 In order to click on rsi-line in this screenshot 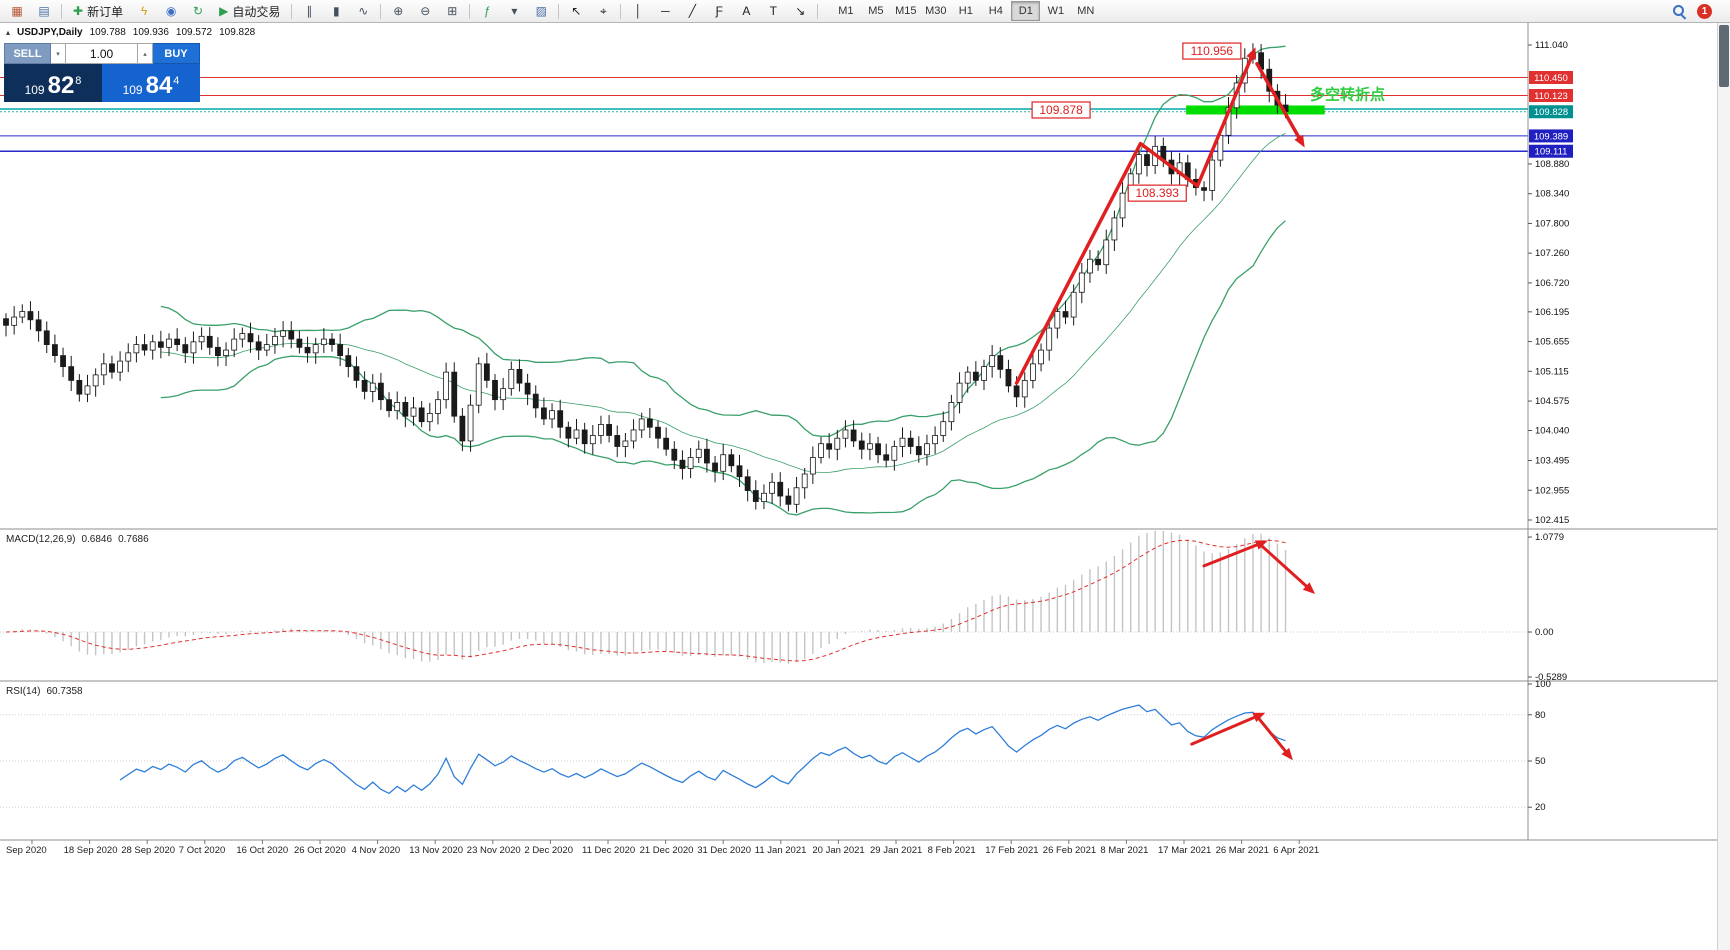, I will do `click(702, 749)`.